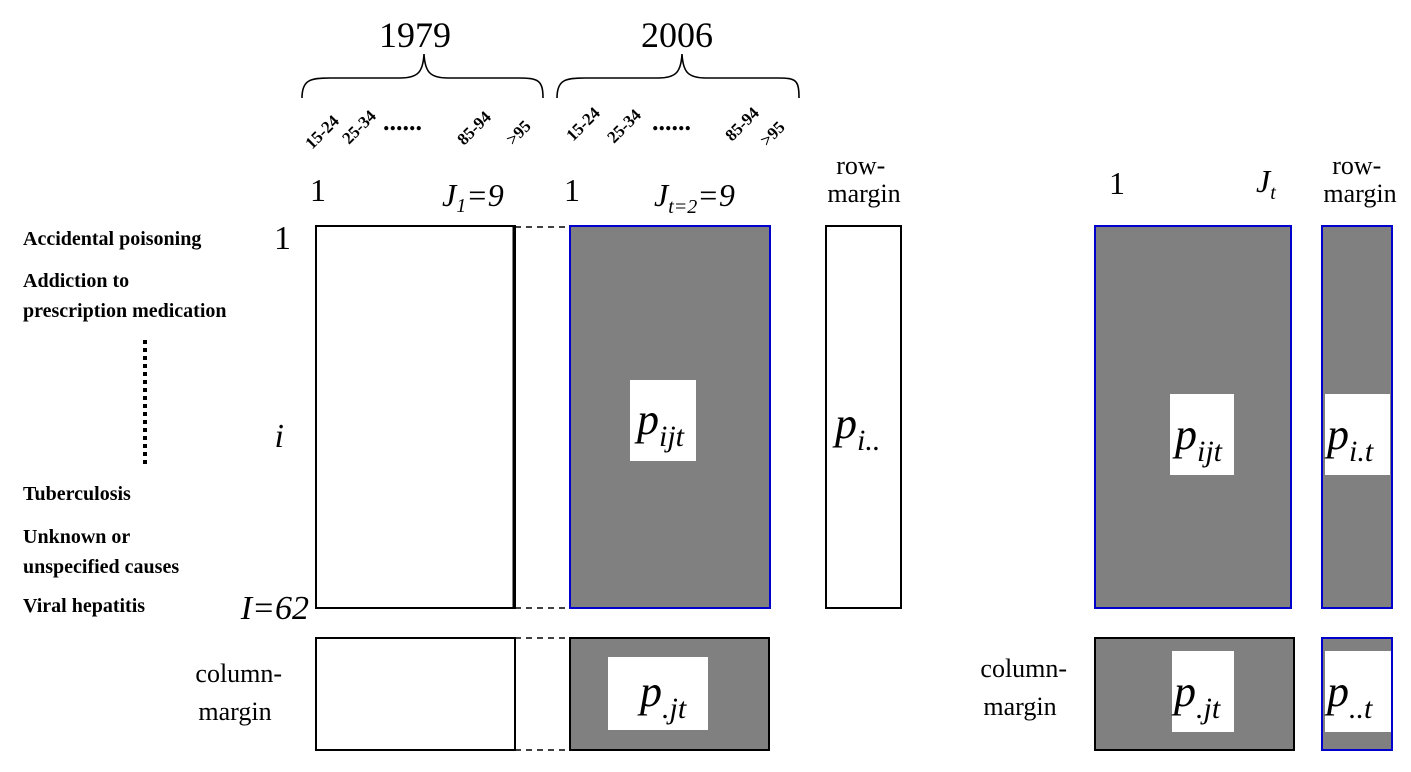 The image size is (1411, 772). What do you see at coordinates (415, 35) in the screenshot?
I see `year-1979-label: 1979` at bounding box center [415, 35].